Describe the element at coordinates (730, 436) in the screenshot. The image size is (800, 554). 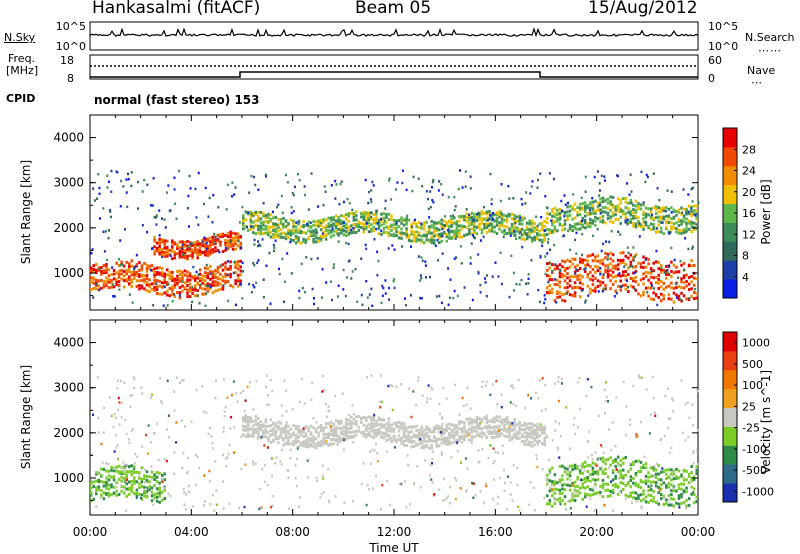
I see `colorbar-swatch` at that location.